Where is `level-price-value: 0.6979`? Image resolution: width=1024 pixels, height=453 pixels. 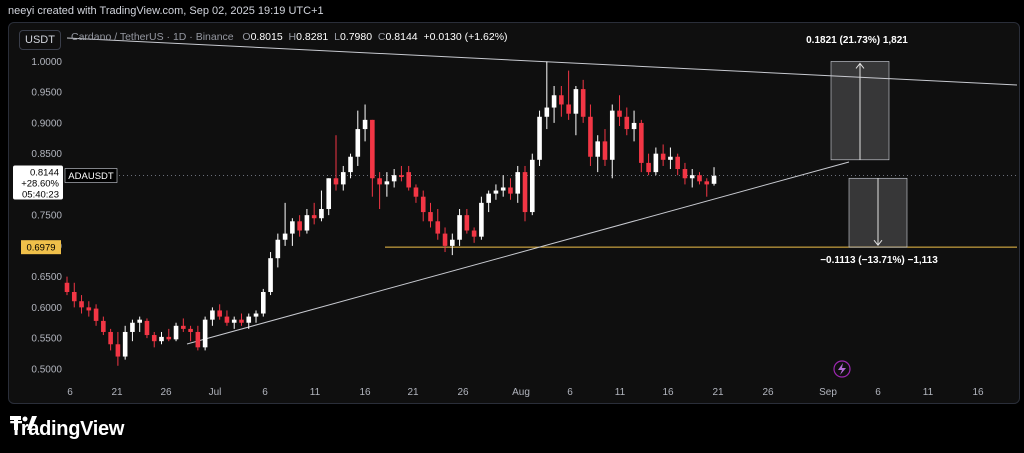
level-price-value: 0.6979 is located at coordinates (40, 248).